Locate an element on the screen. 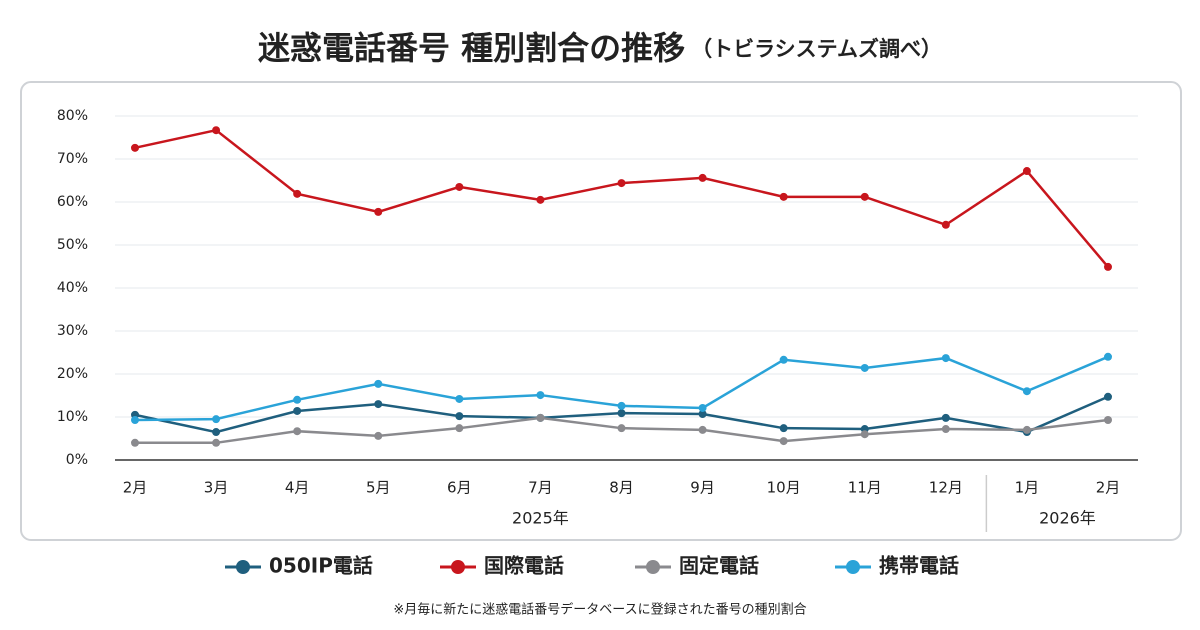  chart-subtitle: （トビラシステムズ調べ） is located at coordinates (816, 49).